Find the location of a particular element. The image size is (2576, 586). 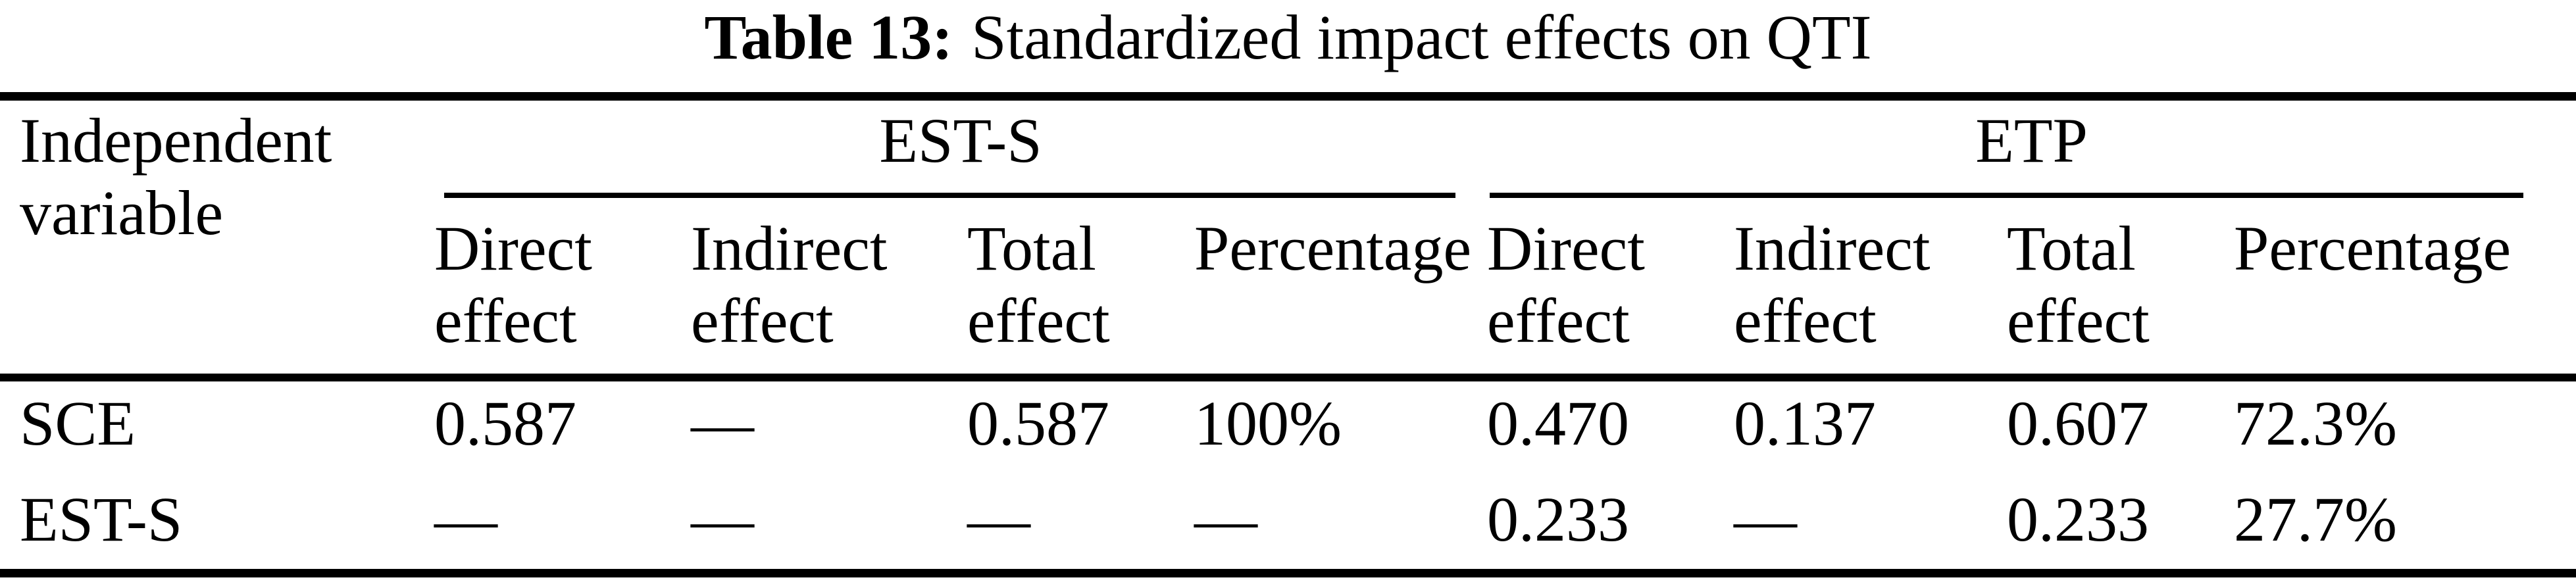

group-label-est-s: EST-S is located at coordinates (960, 141).